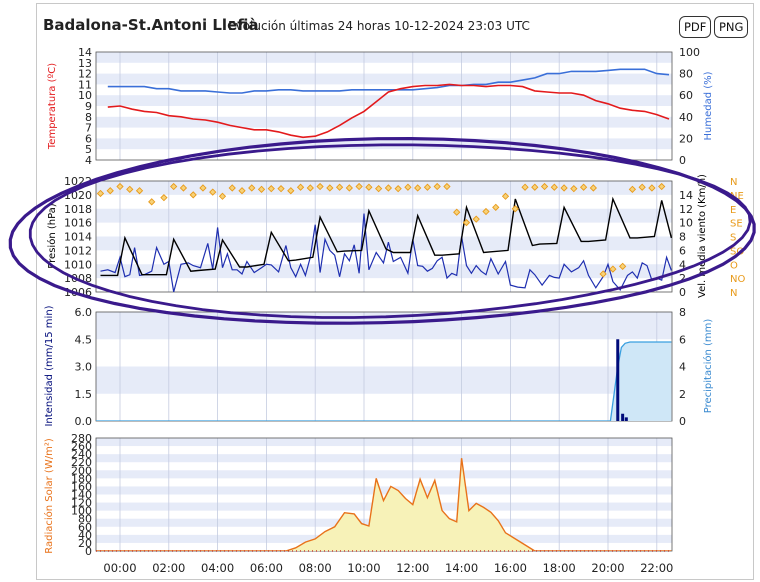 The image size is (760, 582). Describe the element at coordinates (168, 568) in the screenshot. I see `x-tick-label: 02:00` at that location.